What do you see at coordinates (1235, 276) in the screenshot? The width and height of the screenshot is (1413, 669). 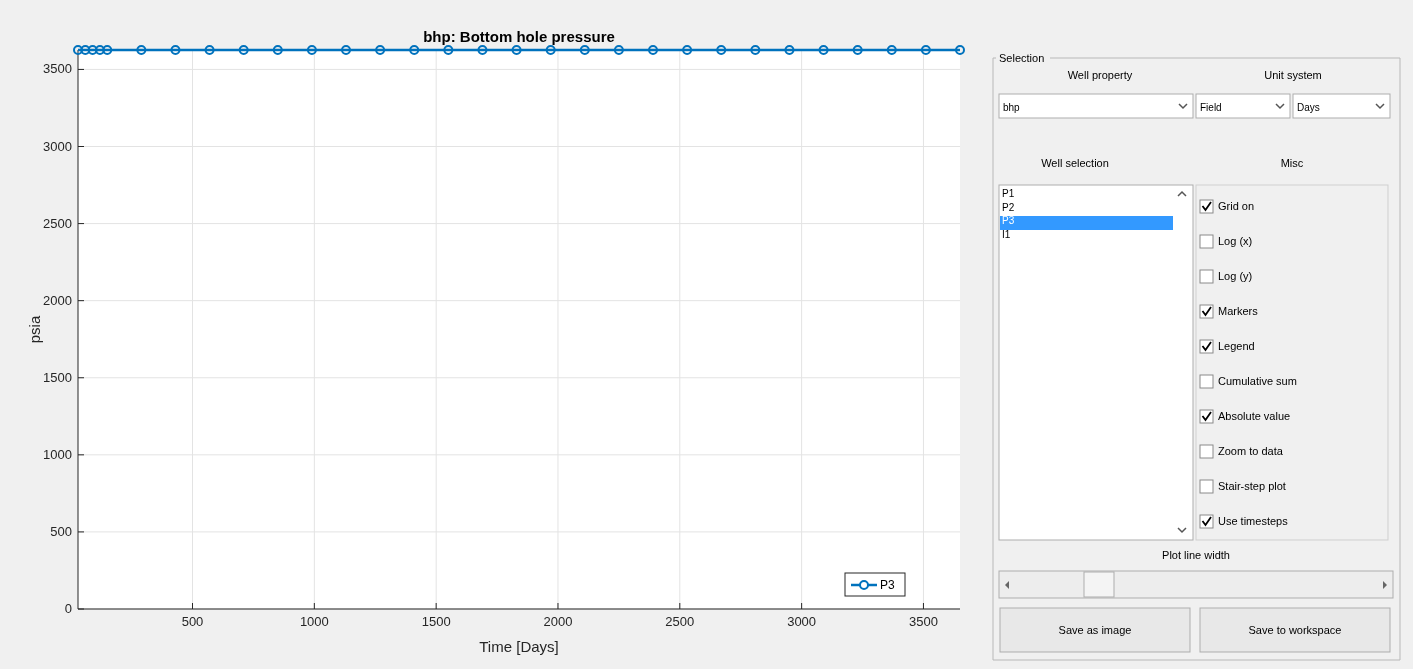 I see `text: Log (y)` at bounding box center [1235, 276].